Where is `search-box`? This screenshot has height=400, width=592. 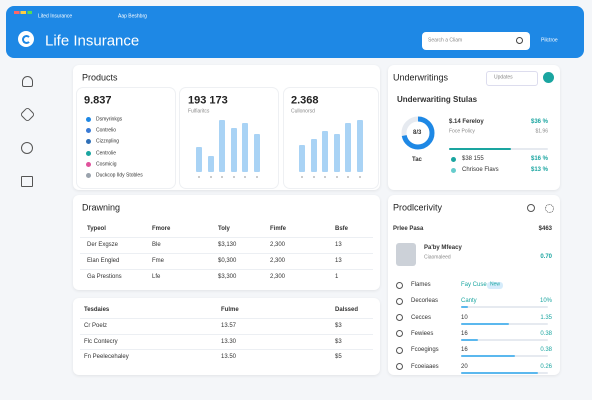 search-box is located at coordinates (476, 41).